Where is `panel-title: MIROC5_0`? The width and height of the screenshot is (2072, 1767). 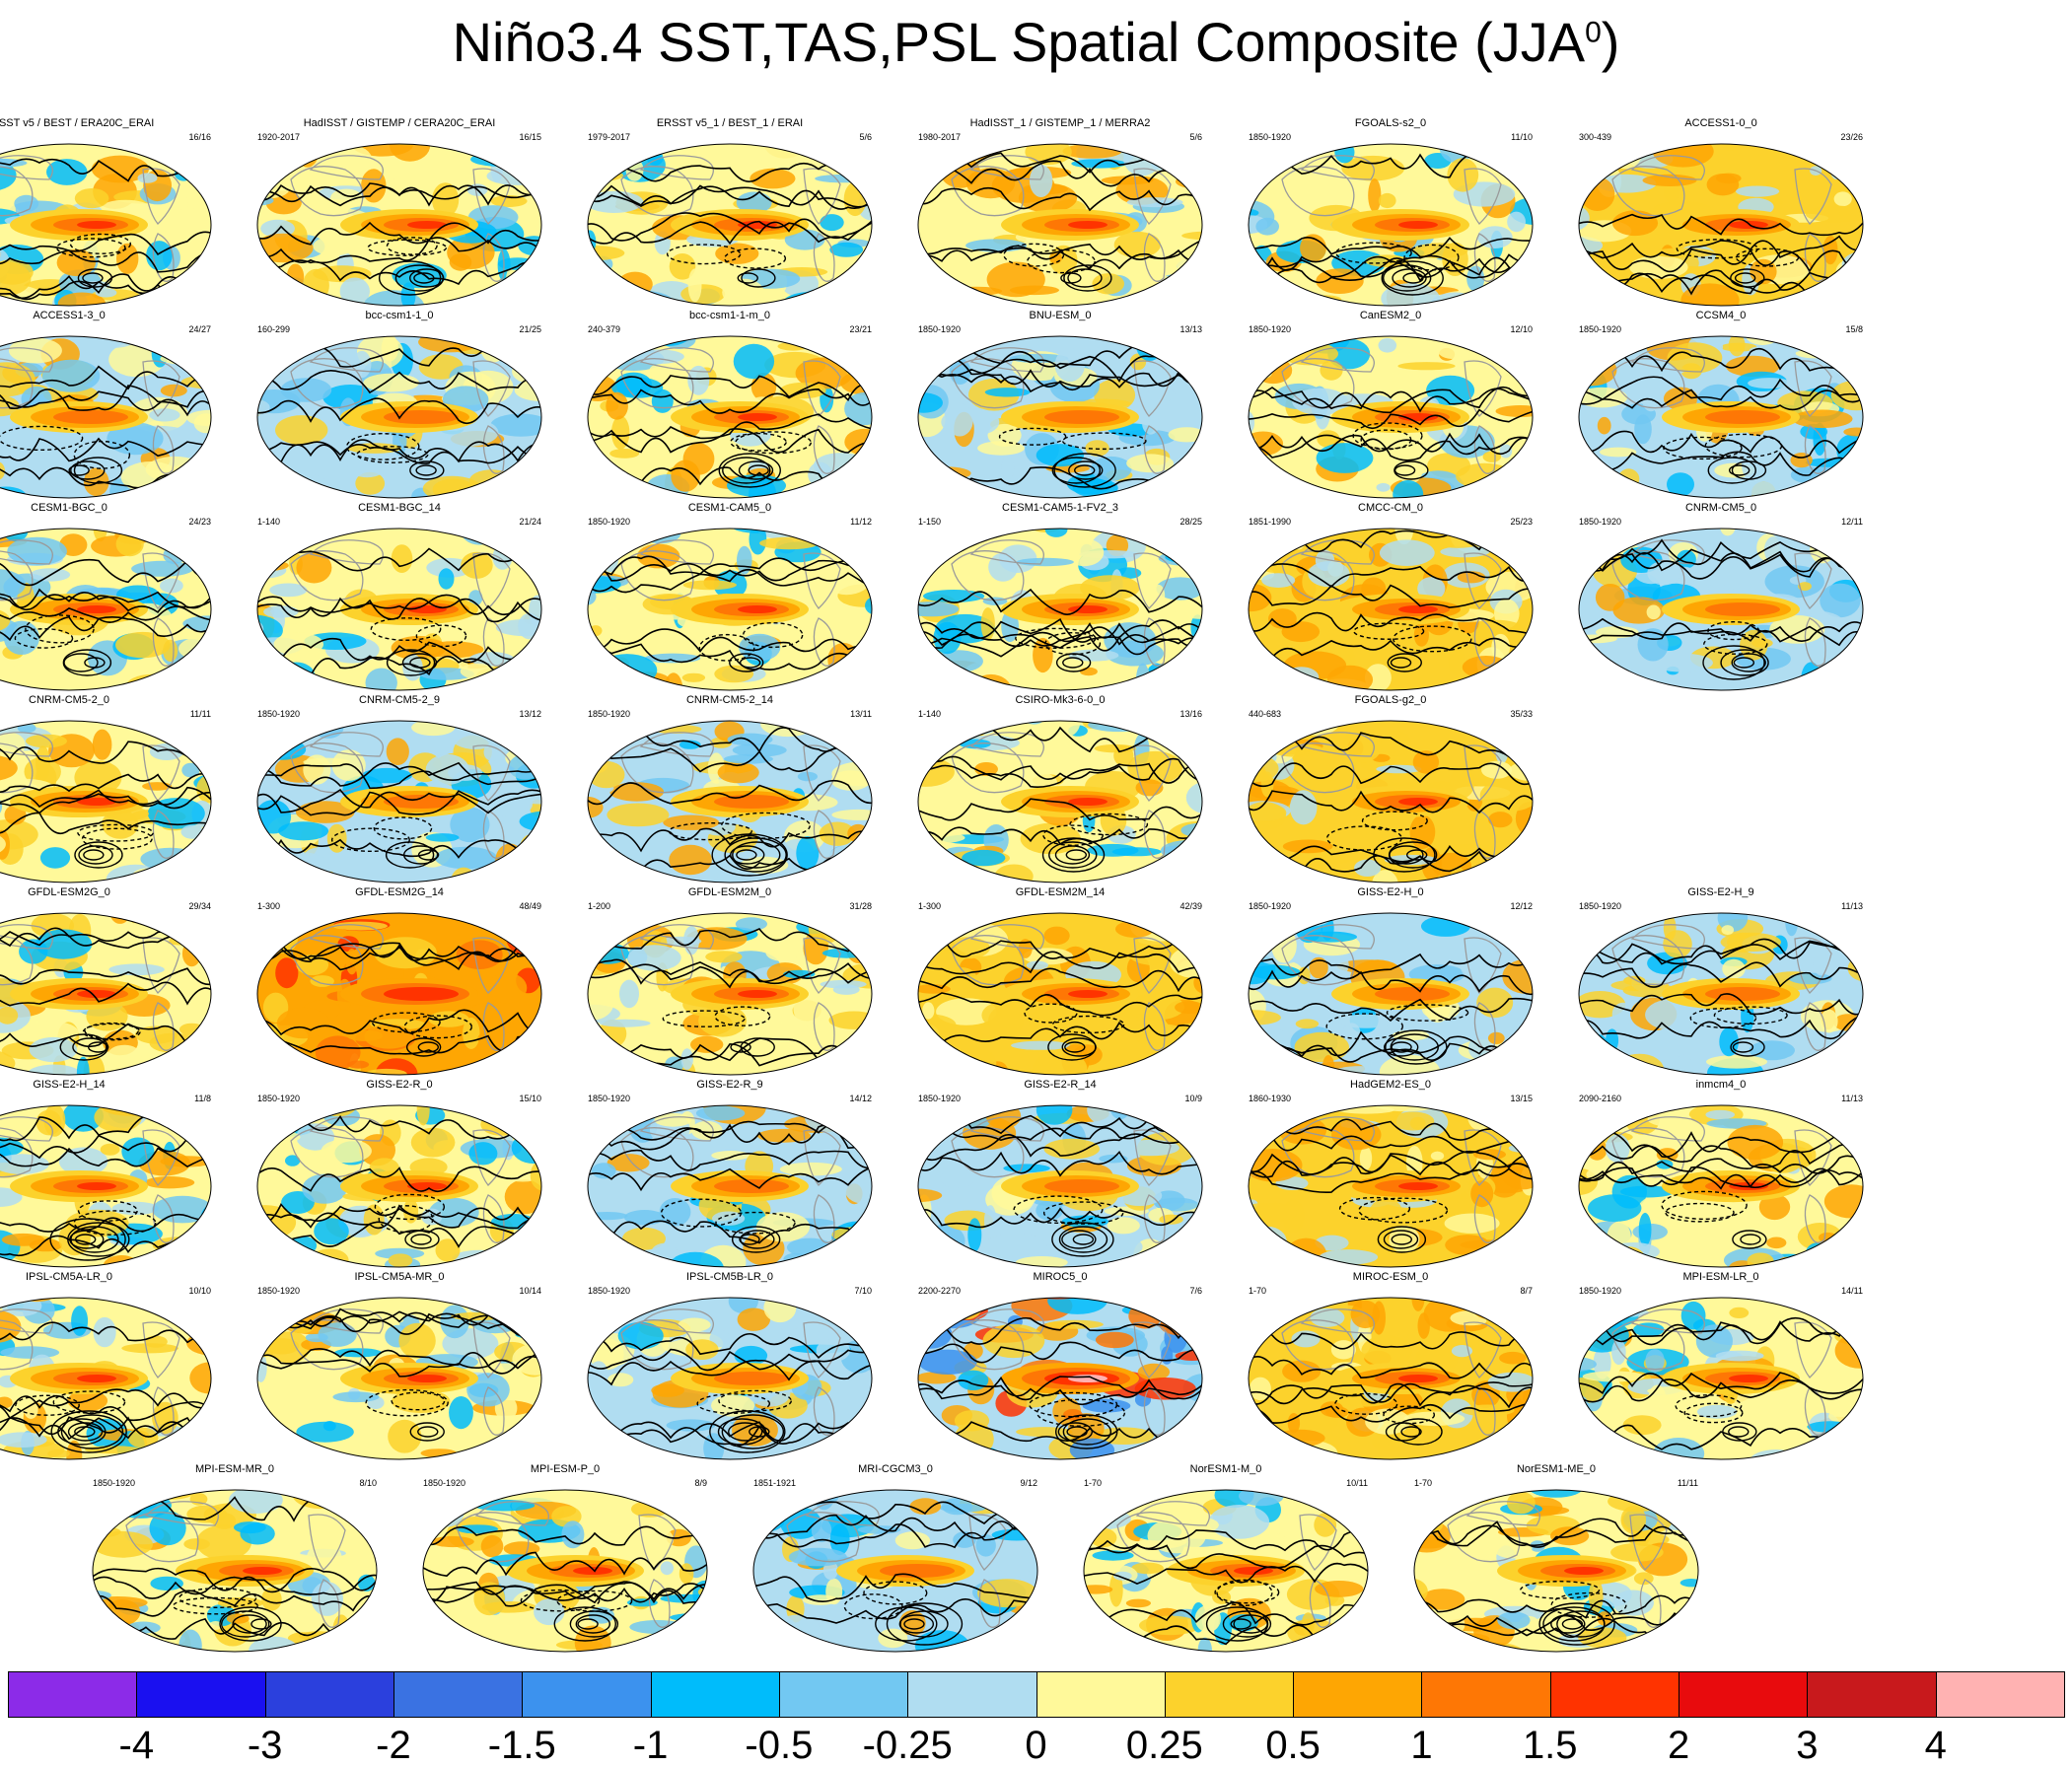 panel-title: MIROC5_0 is located at coordinates (1060, 1277).